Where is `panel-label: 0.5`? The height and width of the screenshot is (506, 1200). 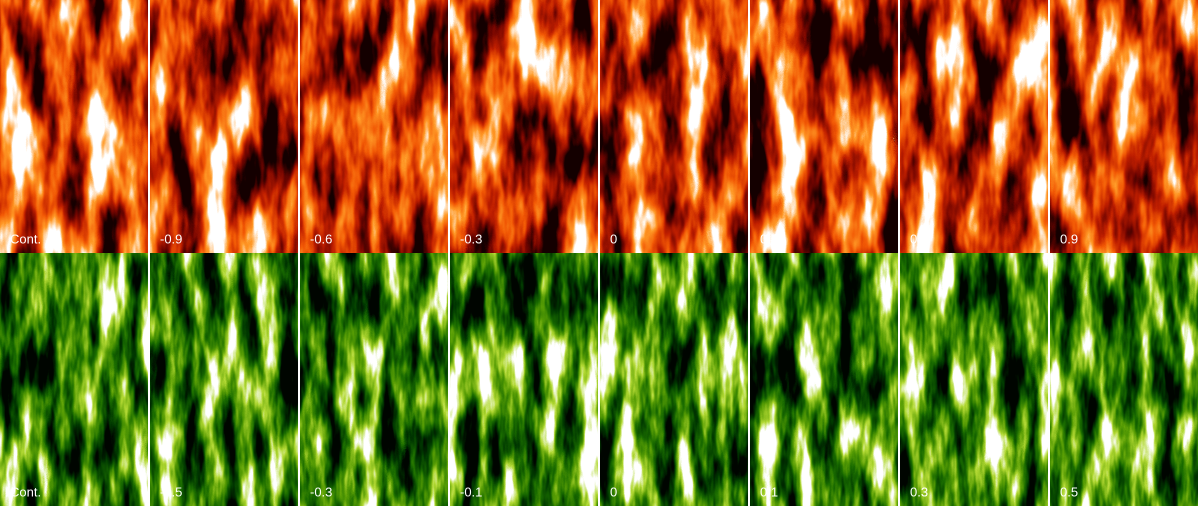
panel-label: 0.5 is located at coordinates (1069, 491).